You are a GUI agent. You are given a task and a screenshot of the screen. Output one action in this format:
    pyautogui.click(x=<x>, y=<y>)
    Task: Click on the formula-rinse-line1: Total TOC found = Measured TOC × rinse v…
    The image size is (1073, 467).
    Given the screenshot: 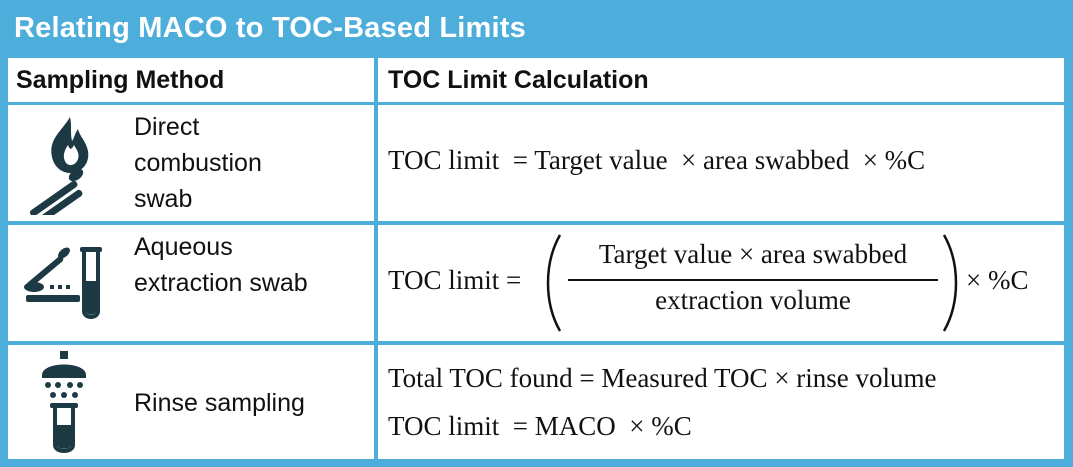 What is the action you would take?
    pyautogui.click(x=662, y=378)
    